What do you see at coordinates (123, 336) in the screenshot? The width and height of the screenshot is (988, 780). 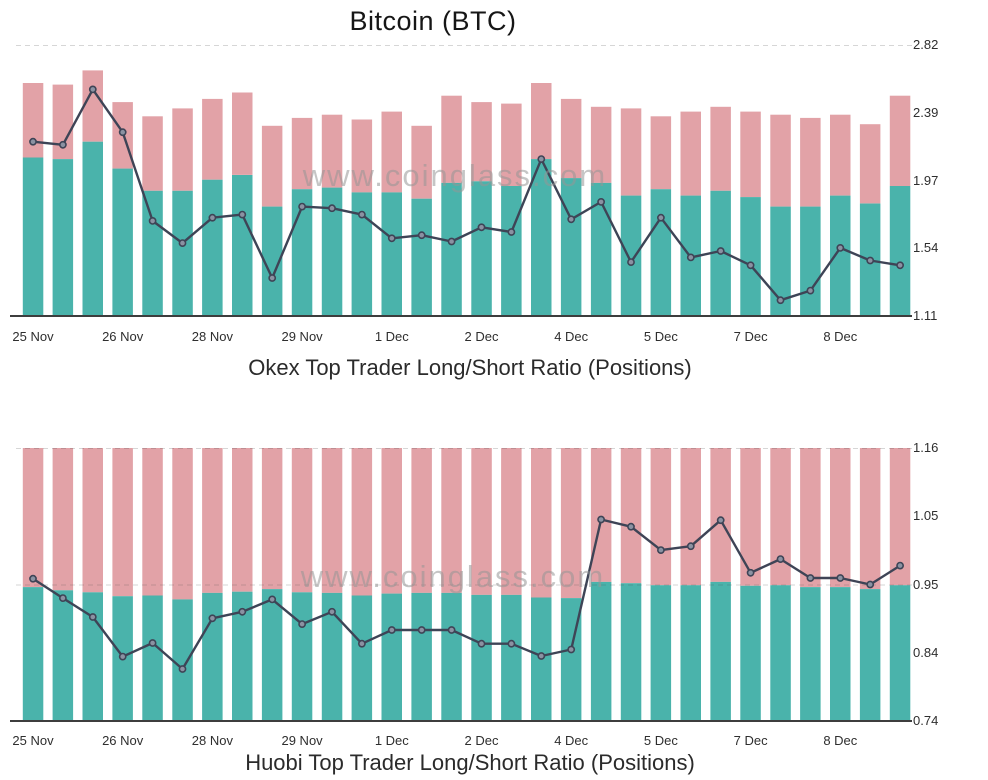 I see `okex-x-axis-tick-label: 26 Nov` at bounding box center [123, 336].